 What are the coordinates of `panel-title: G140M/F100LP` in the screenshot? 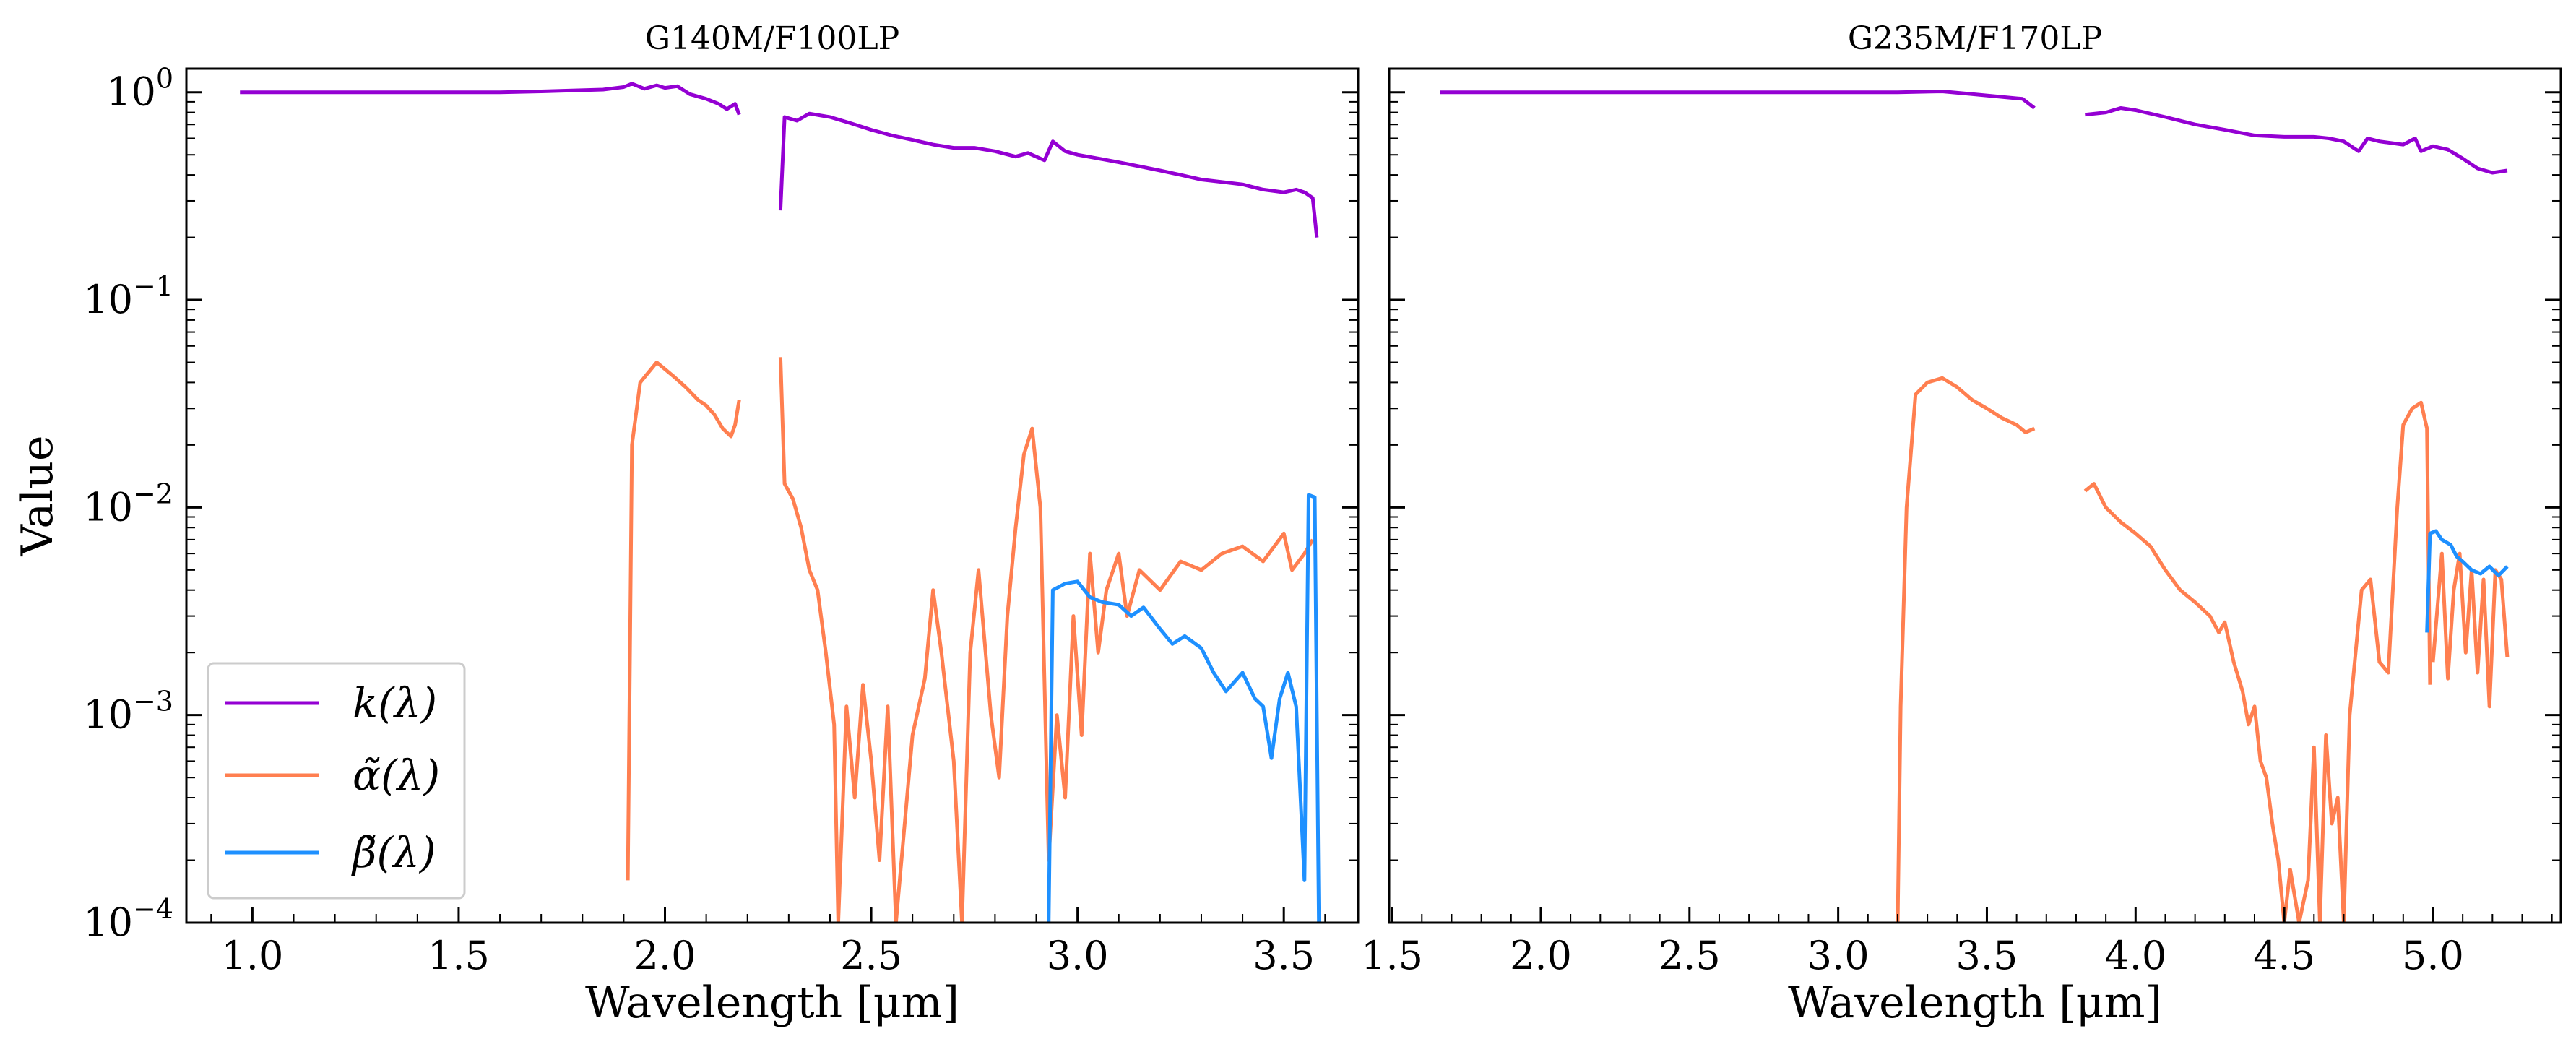 It's located at (772, 38).